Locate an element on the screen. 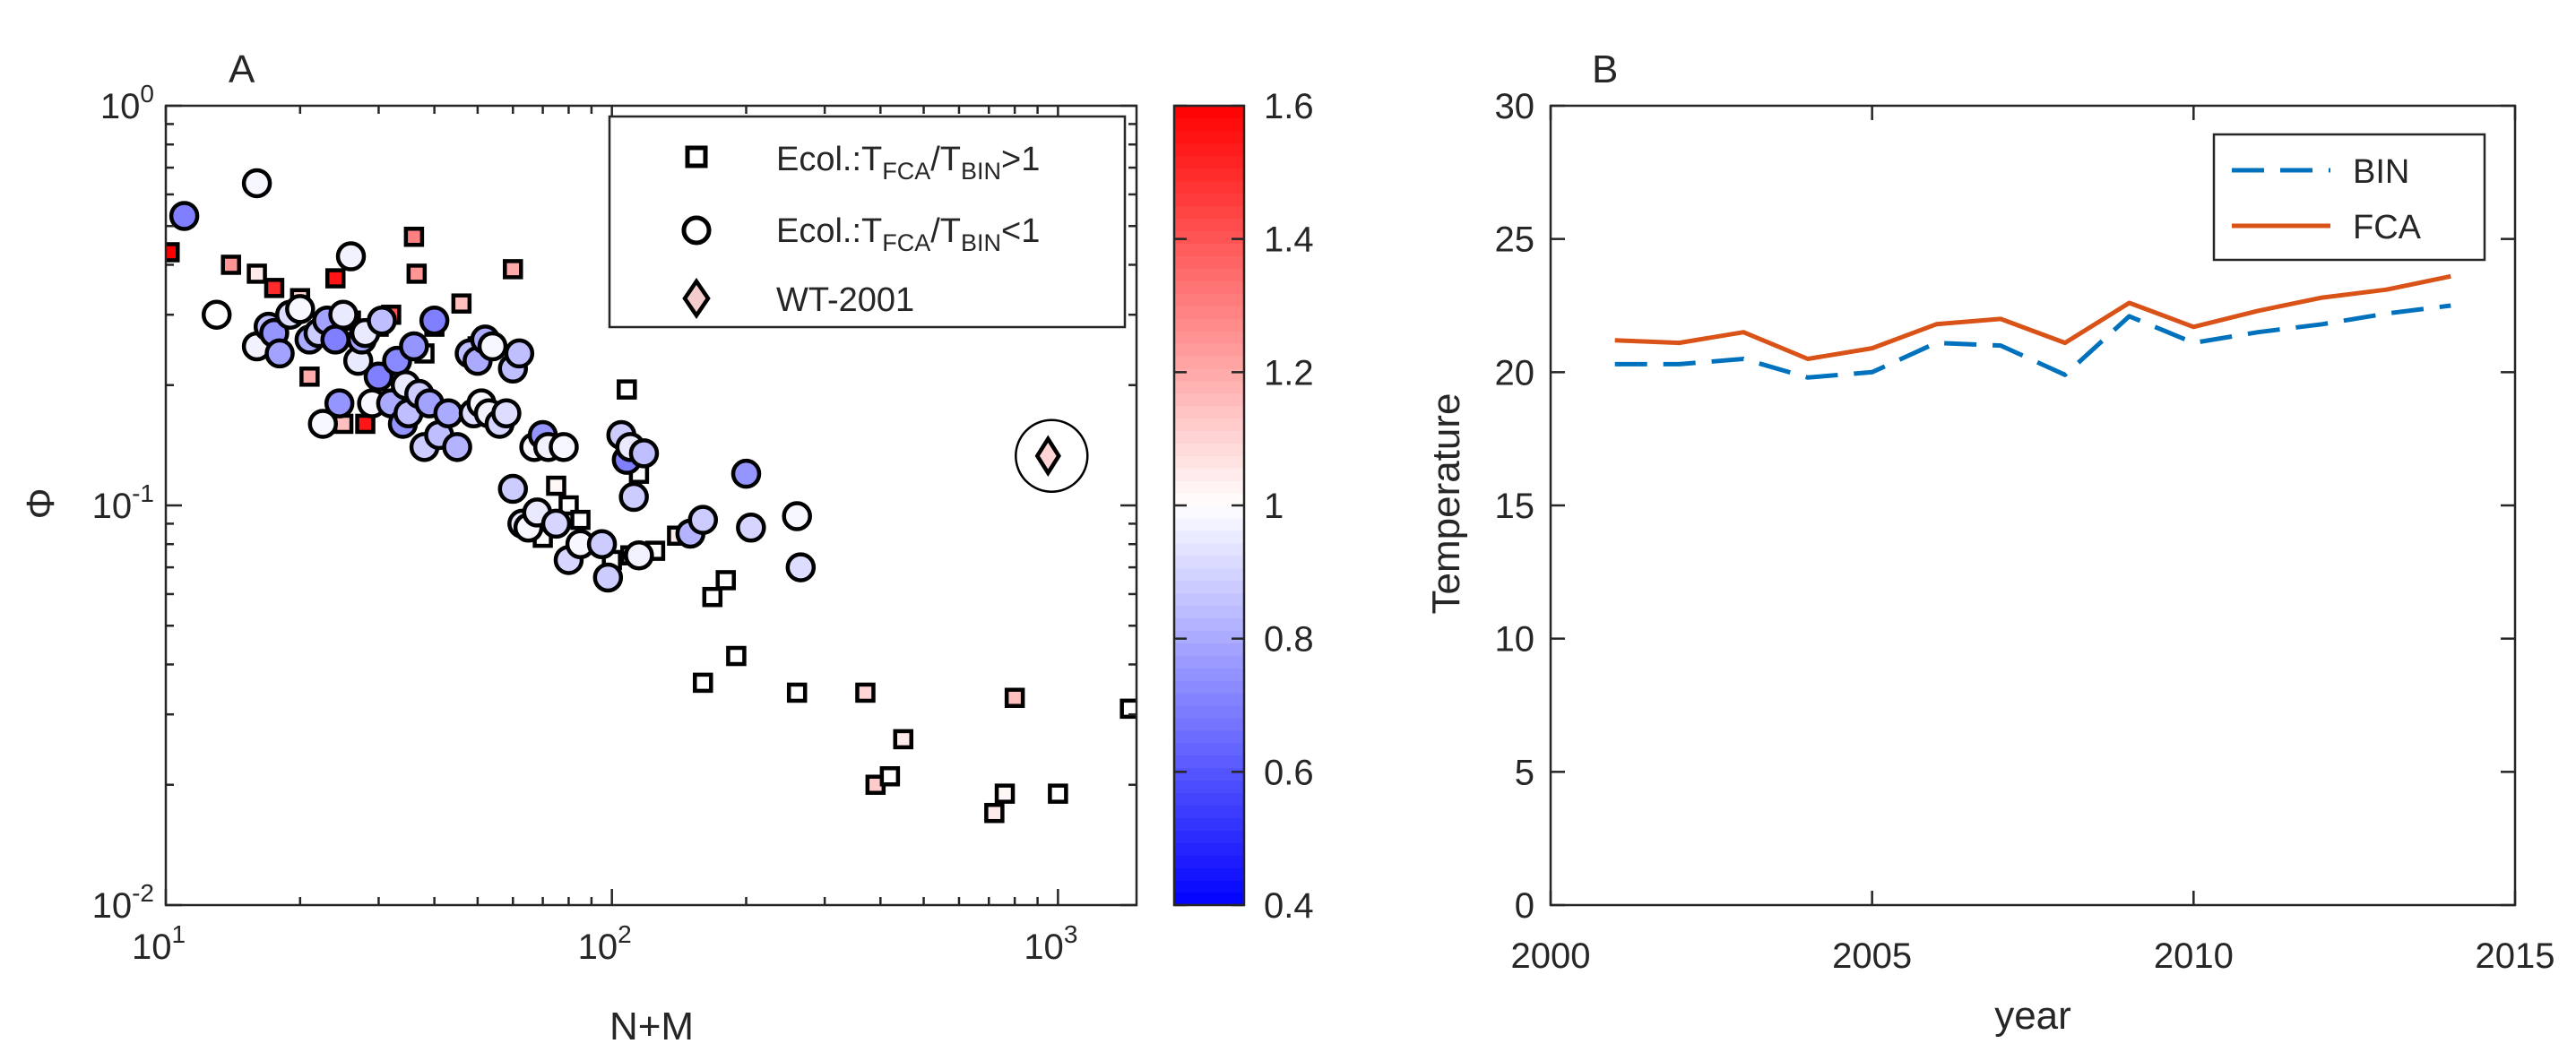 This screenshot has width=2576, height=1061. chart-b-legend: BIN FCA is located at coordinates (2349, 198).